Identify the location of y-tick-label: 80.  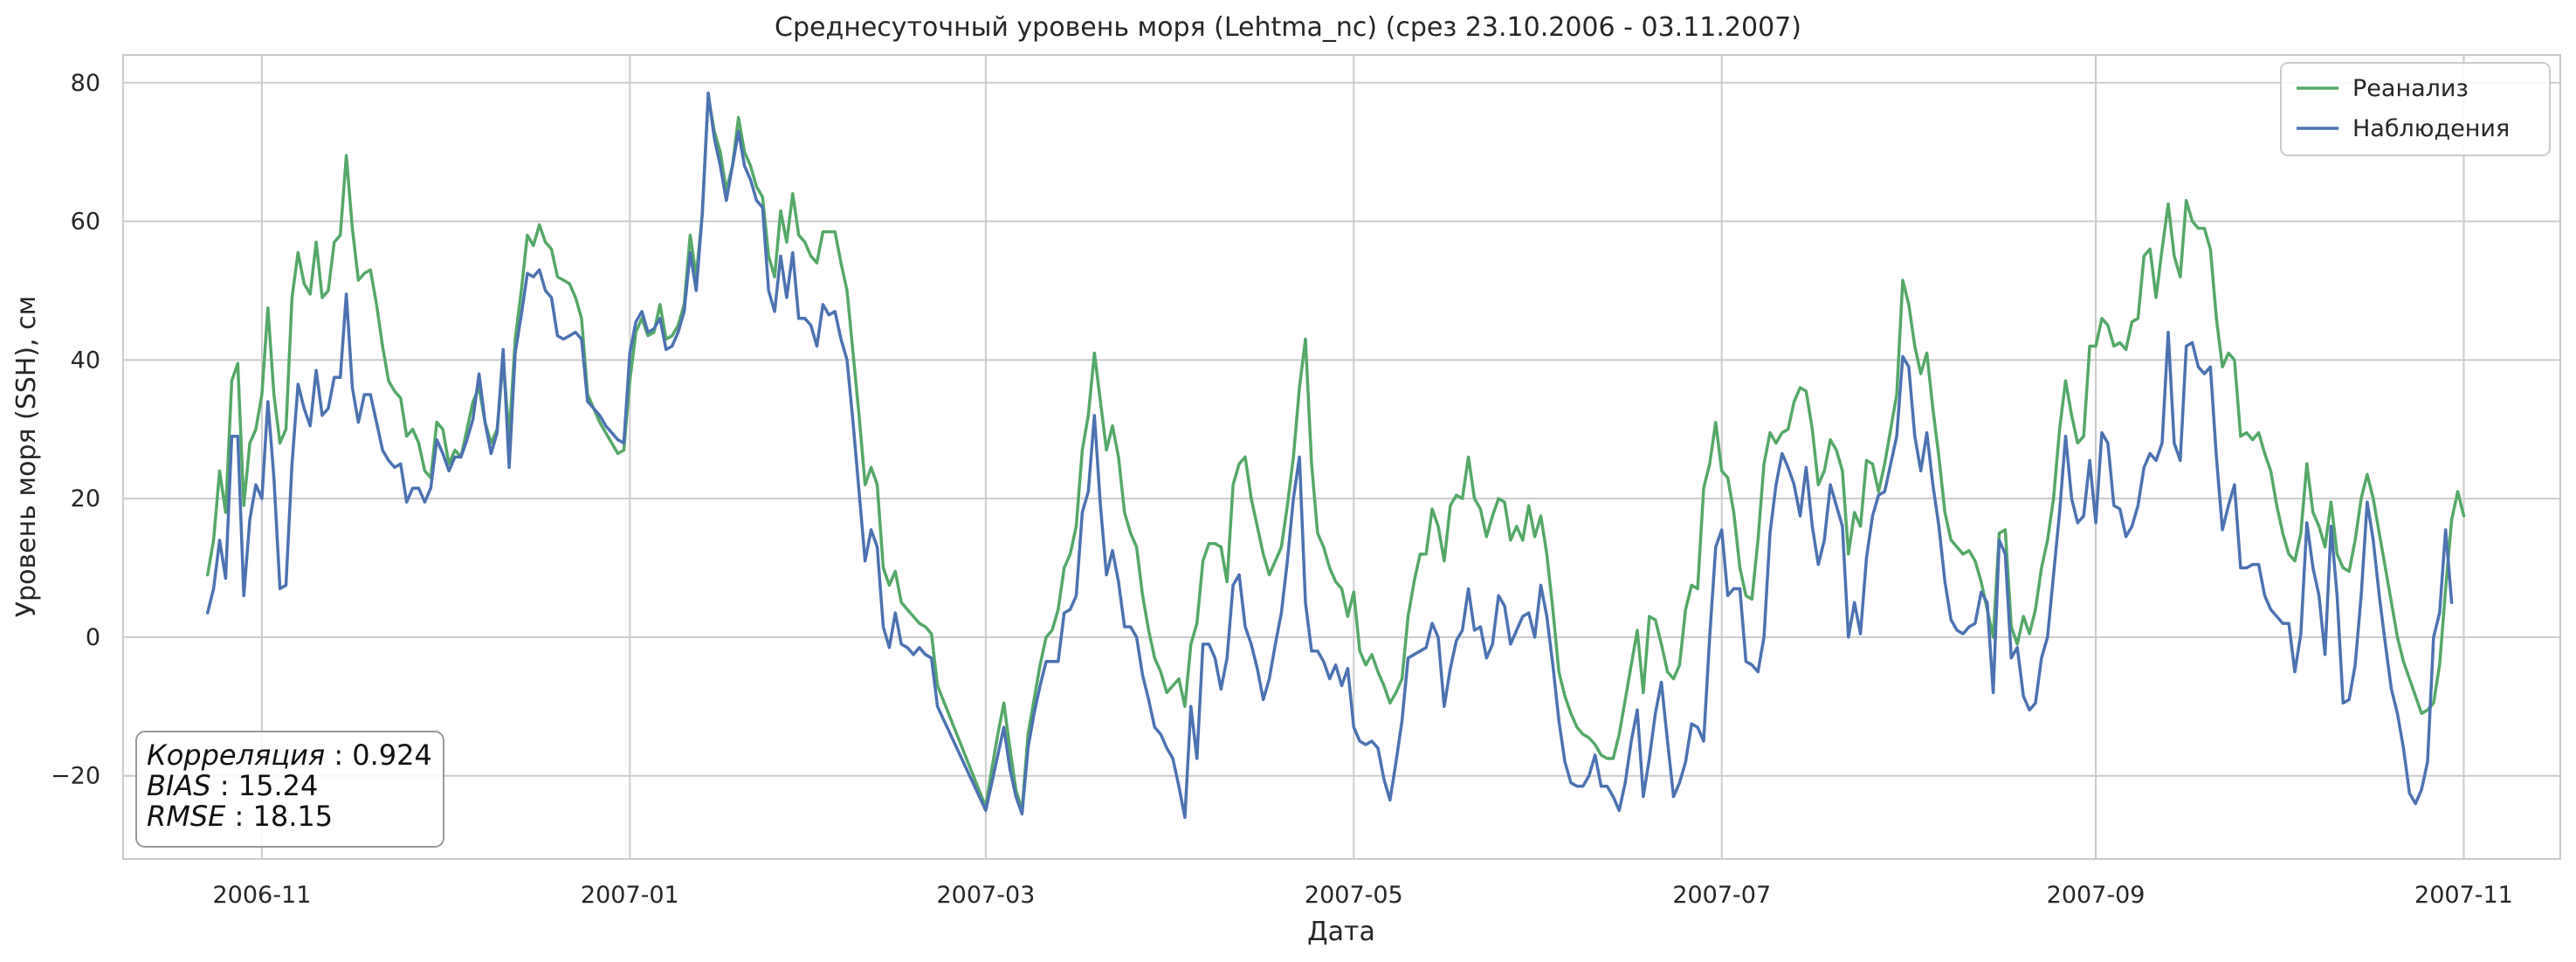
(85, 83).